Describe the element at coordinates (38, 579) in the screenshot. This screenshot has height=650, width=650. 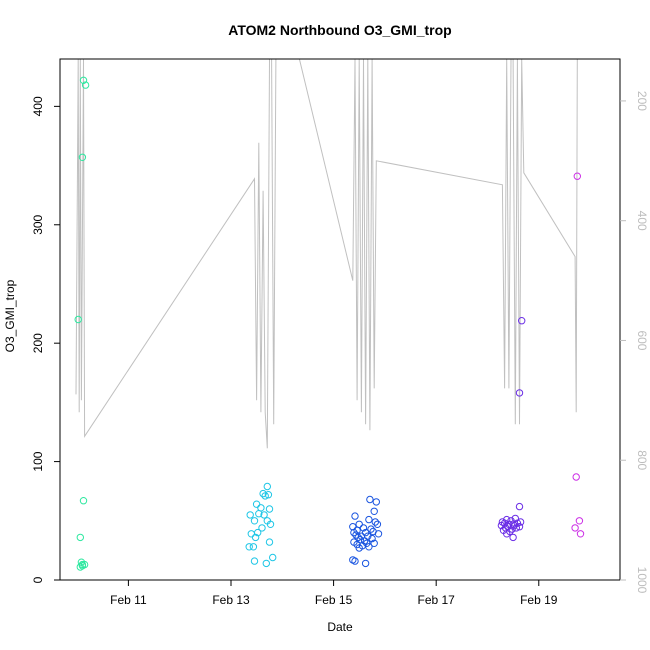
I see `y-tick-label: 0` at that location.